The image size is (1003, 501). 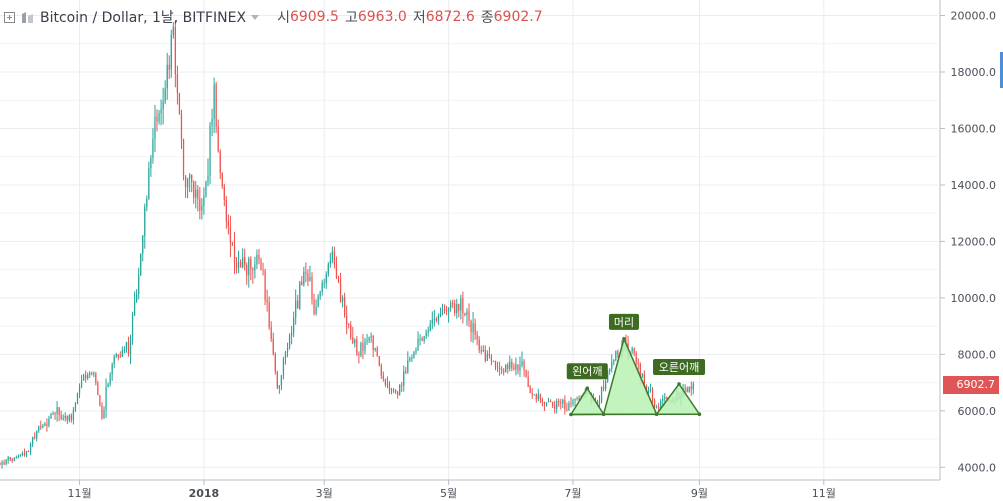 I want to click on pattern-label-text: 오른어깨, so click(x=679, y=367).